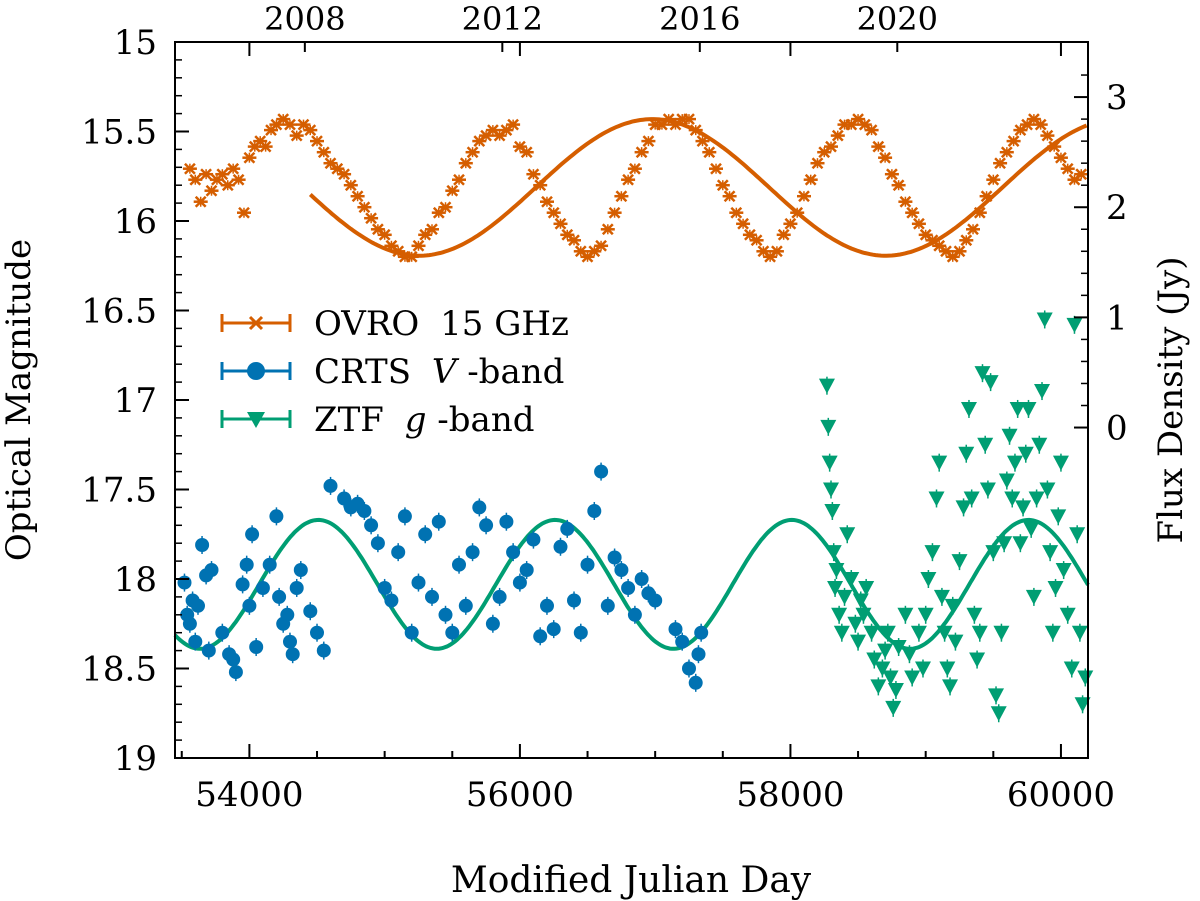 This screenshot has width=1200, height=901. I want to click on y-left-tick-label-5: 17.5, so click(119, 491).